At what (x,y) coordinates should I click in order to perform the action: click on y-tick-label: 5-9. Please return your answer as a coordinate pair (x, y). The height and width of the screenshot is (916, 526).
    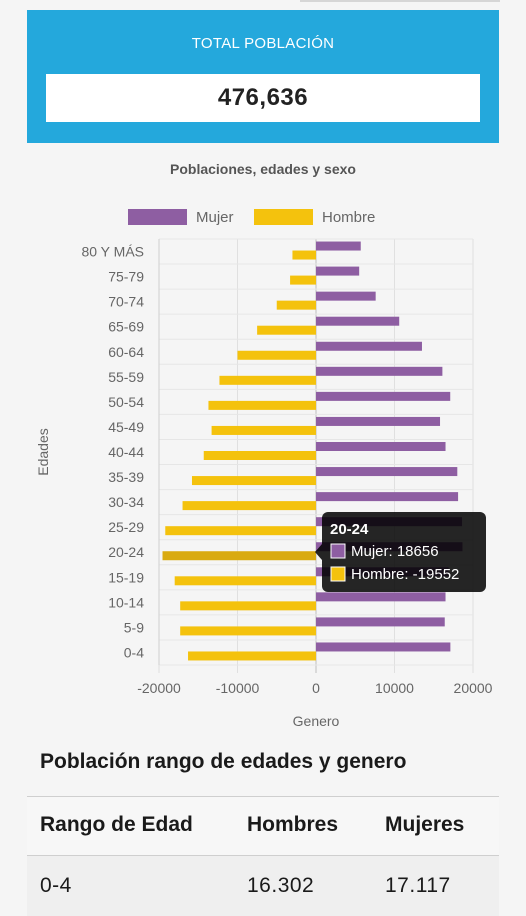
    Looking at the image, I should click on (134, 627).